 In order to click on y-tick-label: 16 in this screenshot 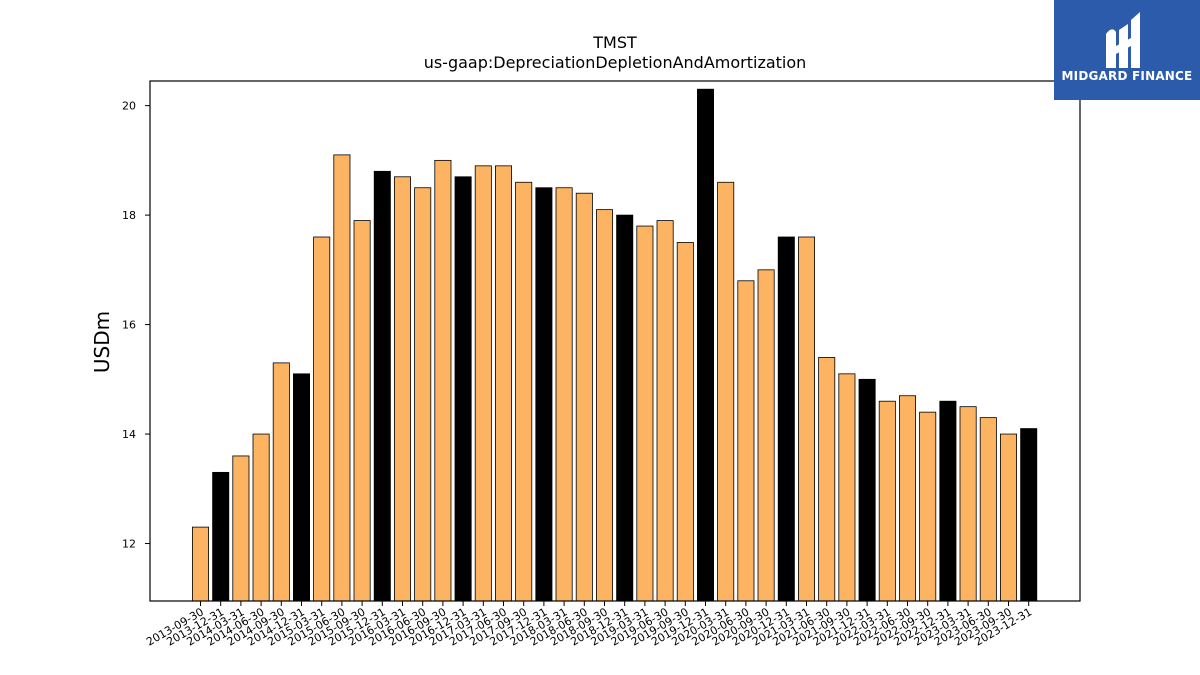, I will do `click(129, 325)`.